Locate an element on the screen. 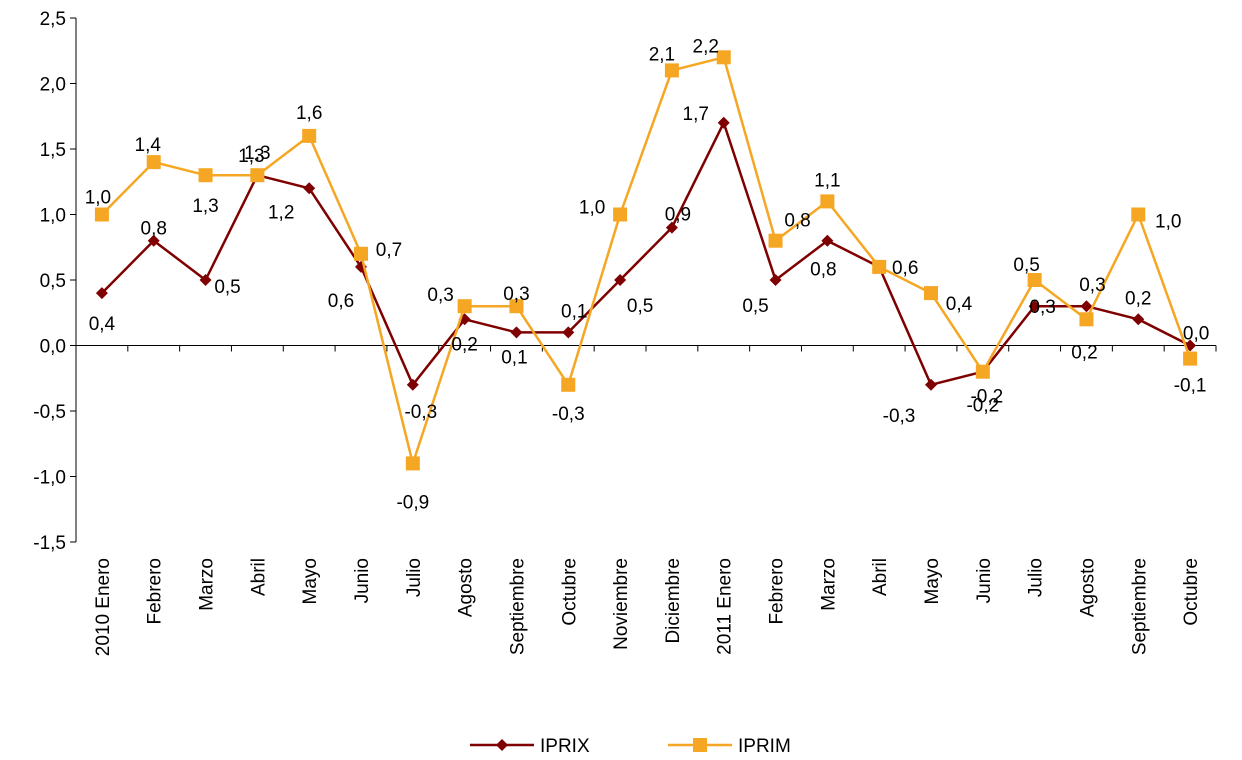 Image resolution: width=1242 pixels, height=760 pixels. x-tick-label: Febrero is located at coordinates (155, 591).